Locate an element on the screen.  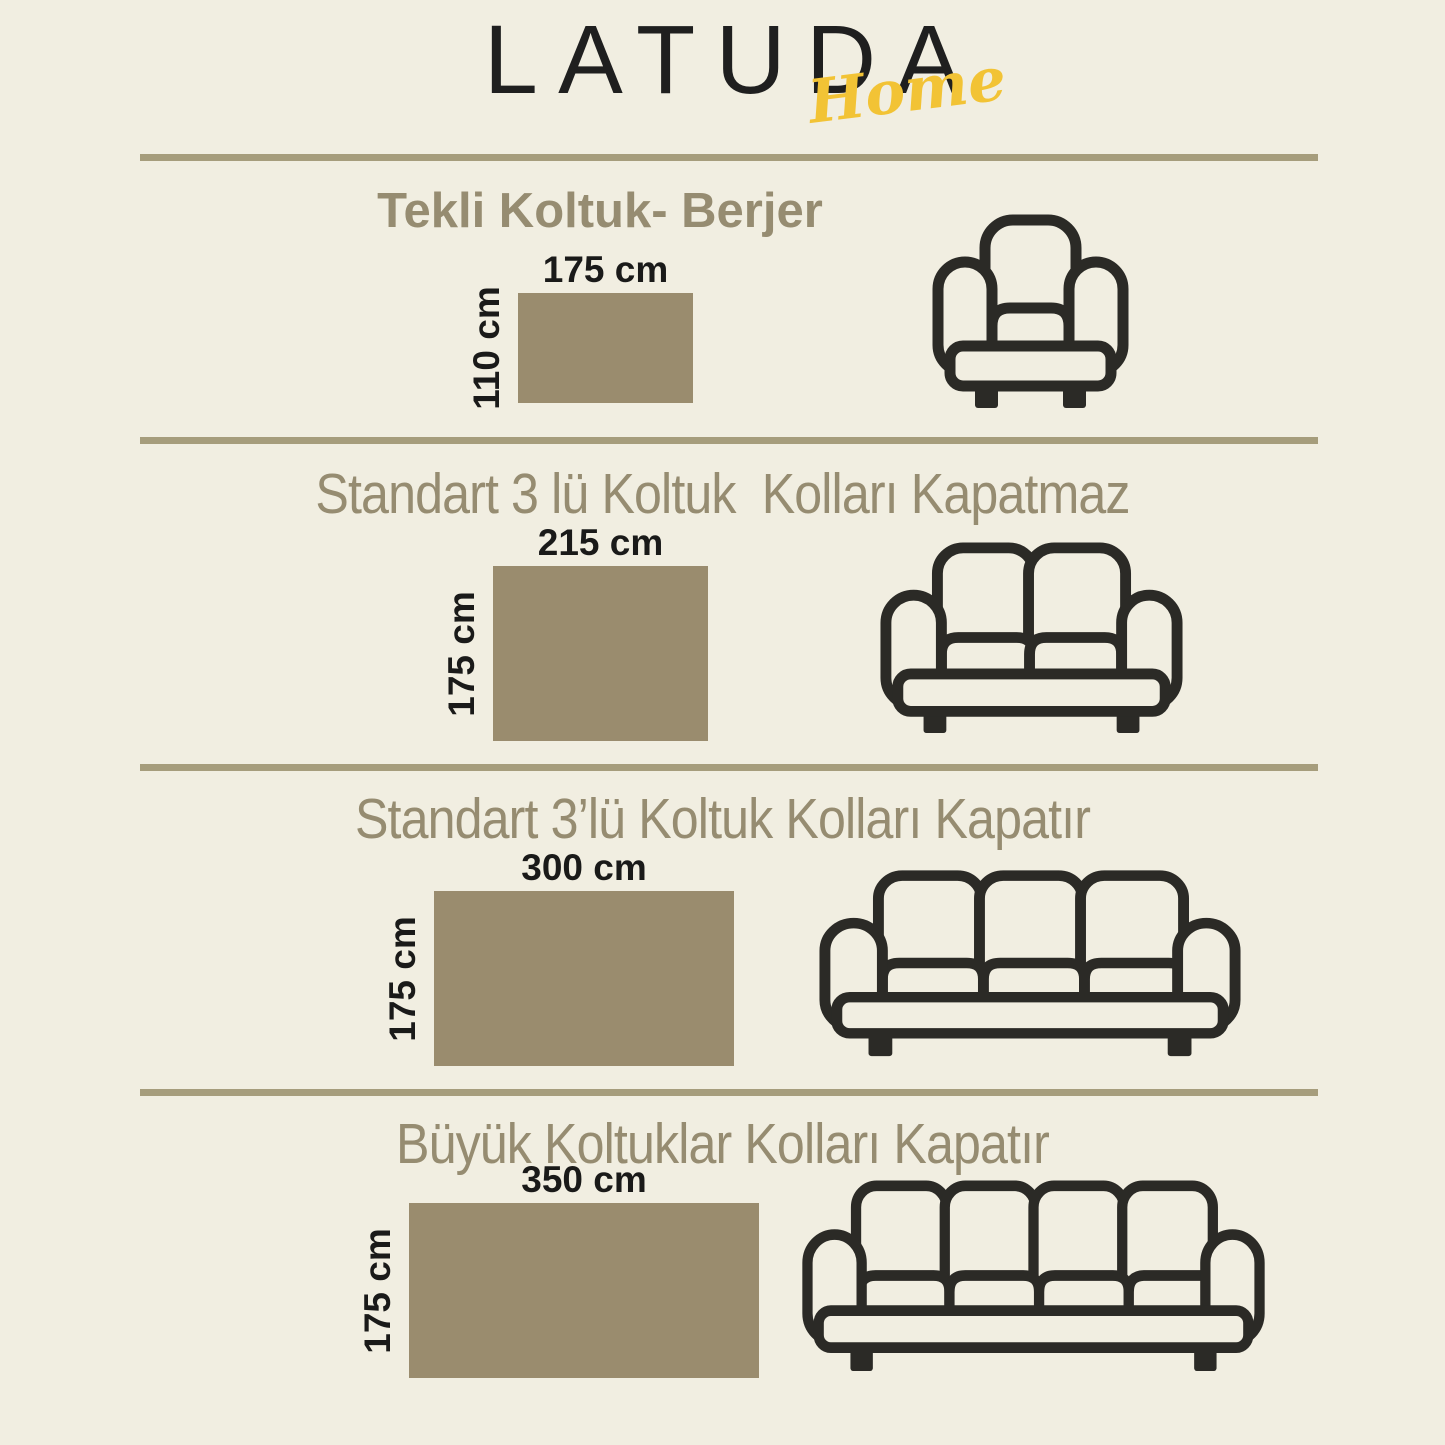
section-title: Büyük Koltuklar Kolları Kapatır is located at coordinates (722, 1144).